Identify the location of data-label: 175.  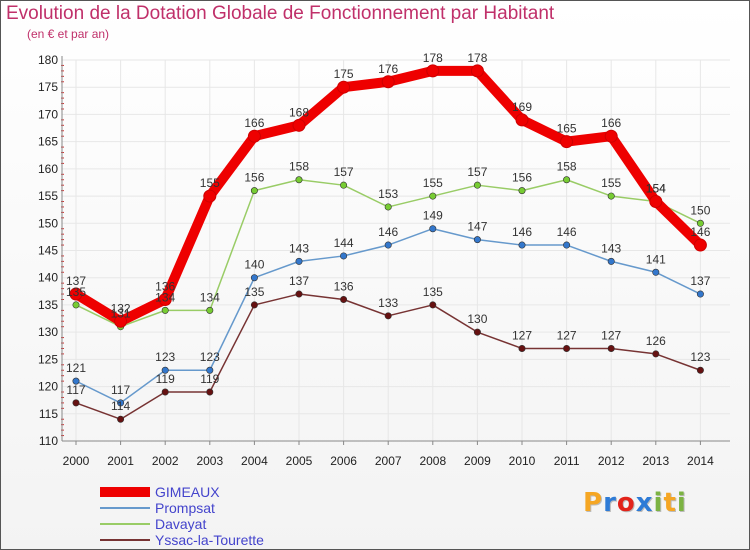
(344, 74).